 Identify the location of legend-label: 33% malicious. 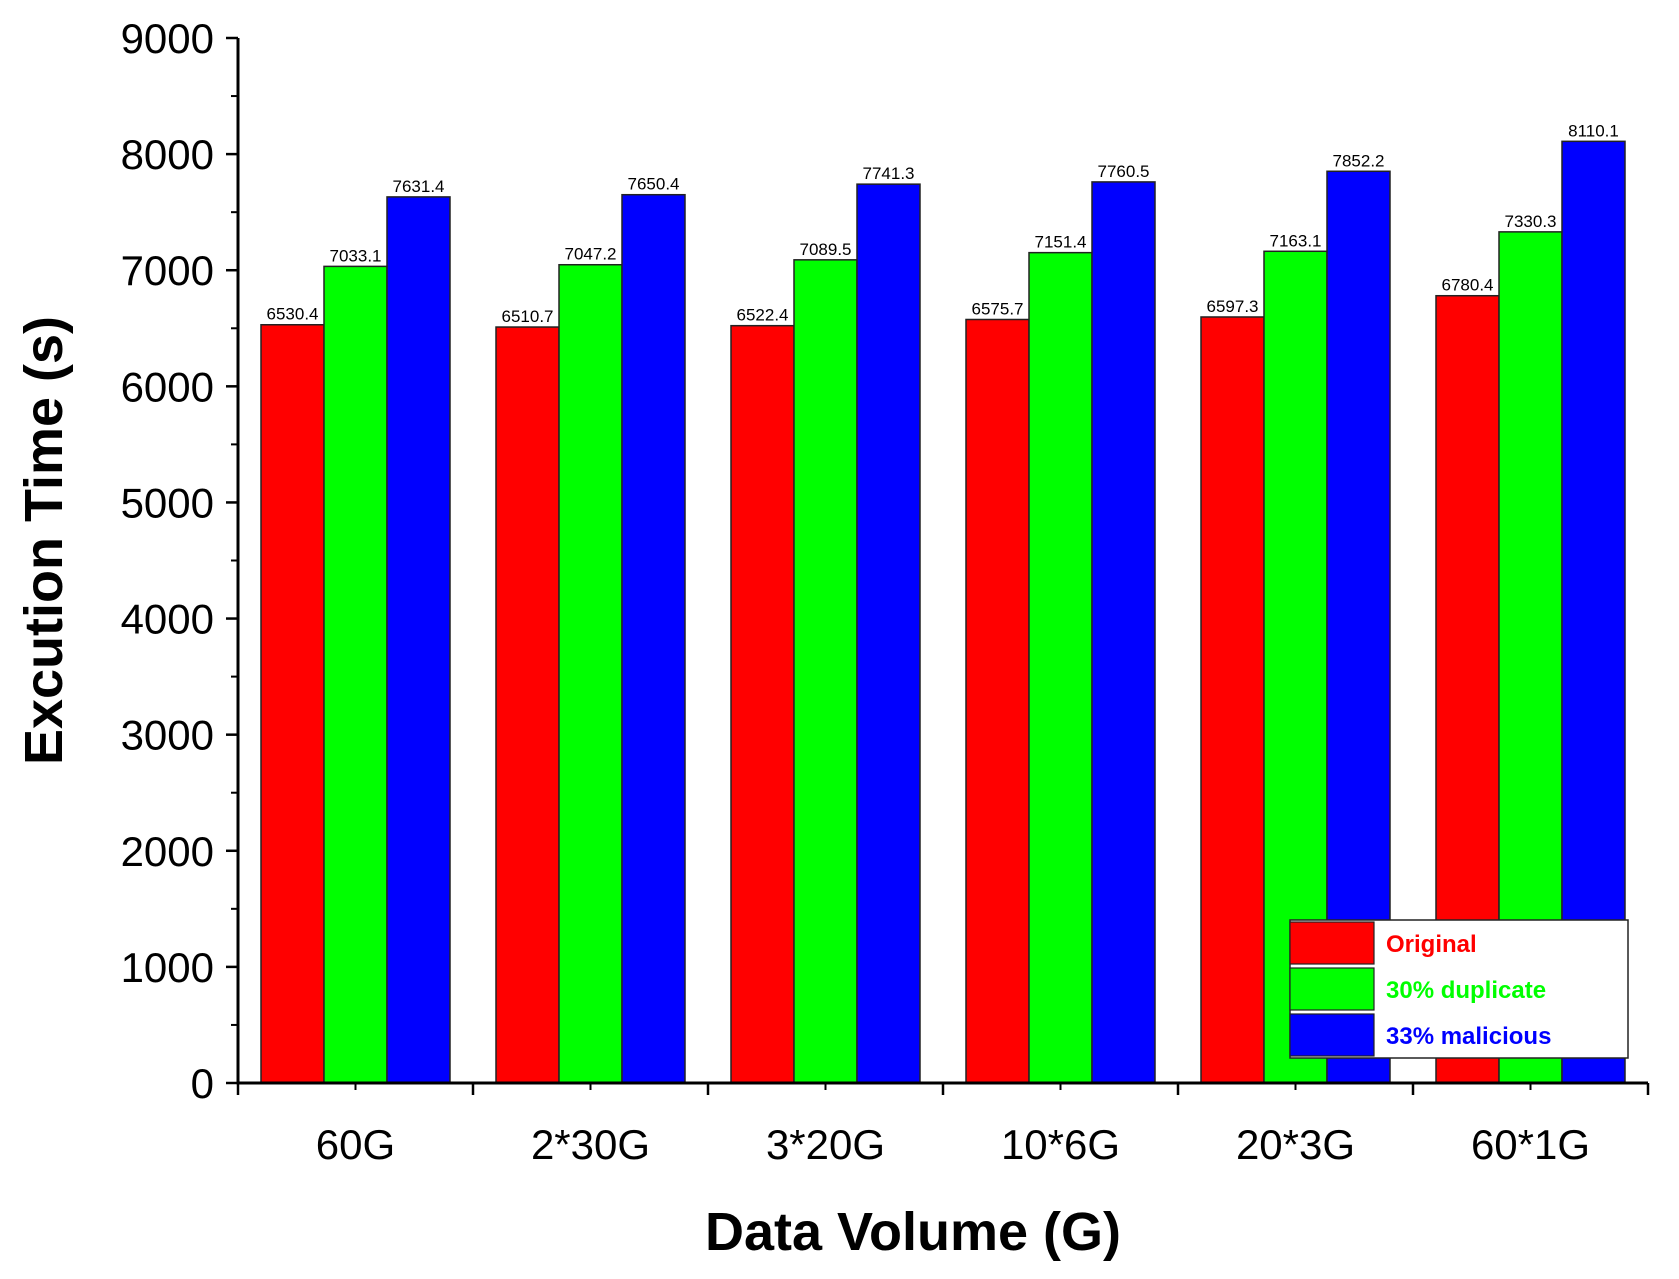
(1468, 1036).